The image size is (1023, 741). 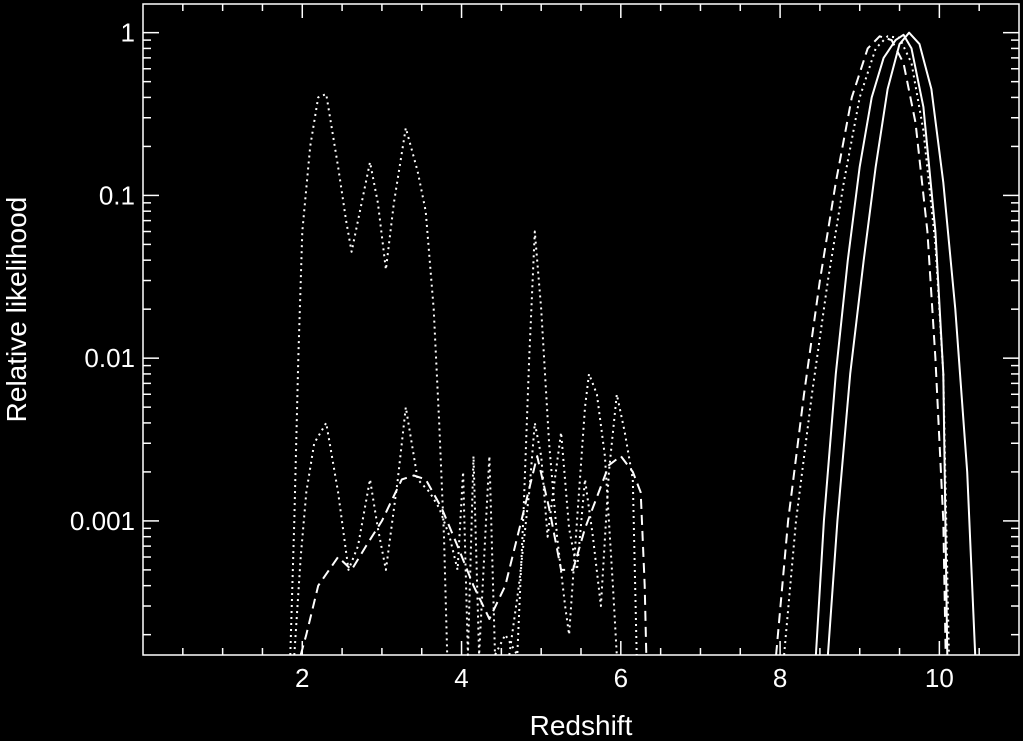 I want to click on y-axis-title: Relative likelihood, so click(x=16, y=310).